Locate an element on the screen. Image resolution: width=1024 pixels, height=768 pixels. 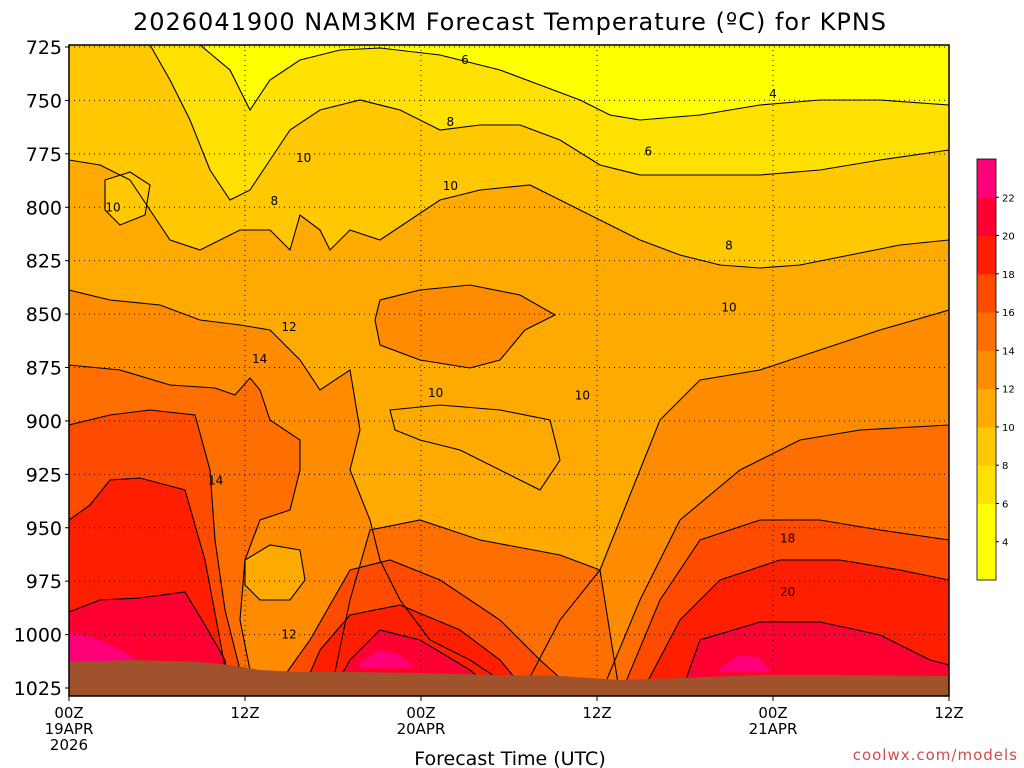
colorbar-label: 6 is located at coordinates (1005, 504).